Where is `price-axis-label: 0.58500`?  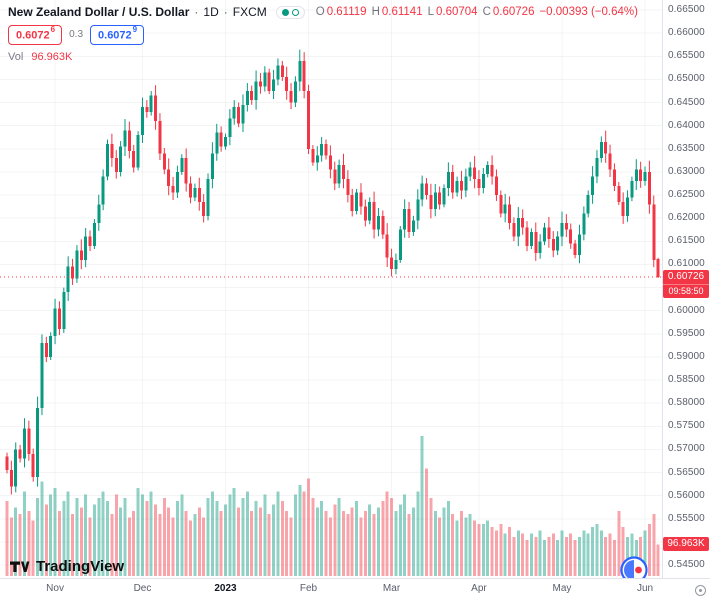 price-axis-label: 0.58500 is located at coordinates (686, 379).